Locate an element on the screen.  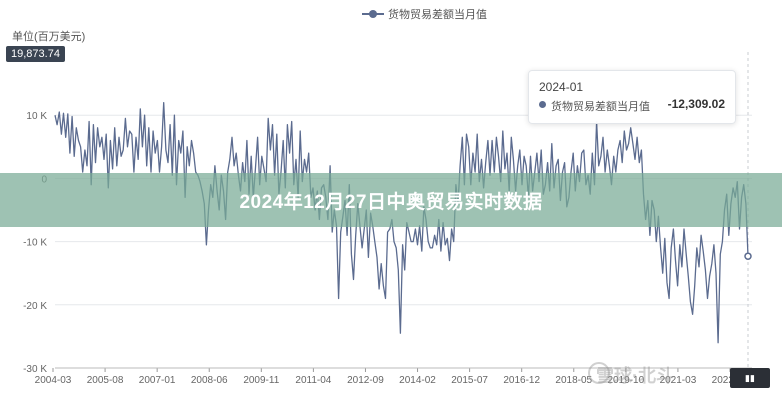
tooltip-date: 2024-01 is located at coordinates (561, 87).